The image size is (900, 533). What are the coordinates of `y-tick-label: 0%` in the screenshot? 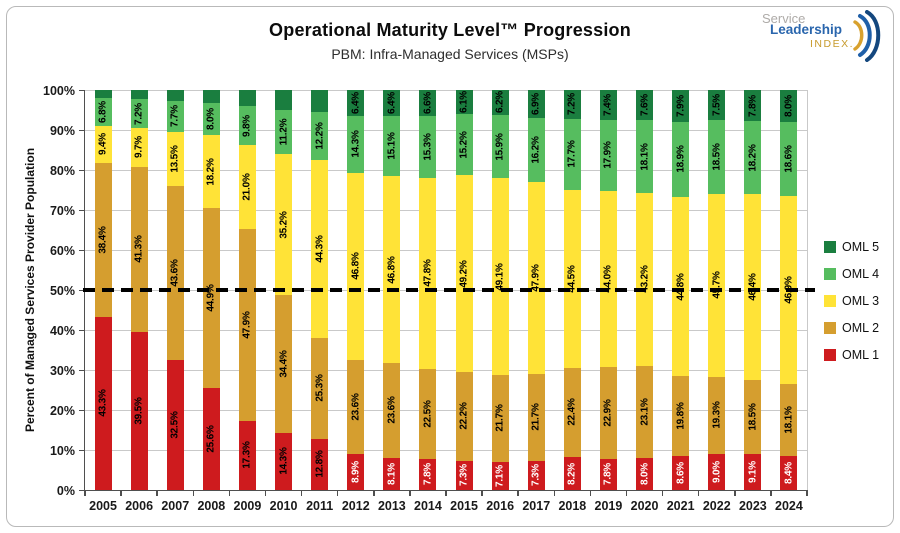 It's located at (65, 491).